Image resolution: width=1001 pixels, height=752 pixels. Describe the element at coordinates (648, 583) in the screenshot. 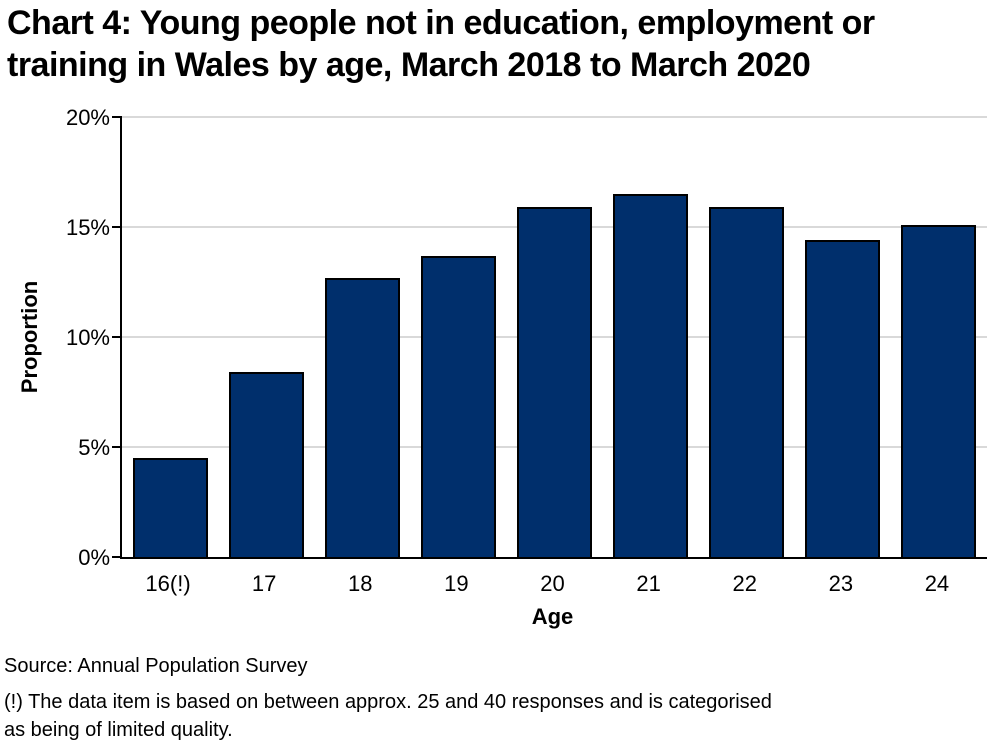

I see `x-axis-tick-label: 21` at that location.